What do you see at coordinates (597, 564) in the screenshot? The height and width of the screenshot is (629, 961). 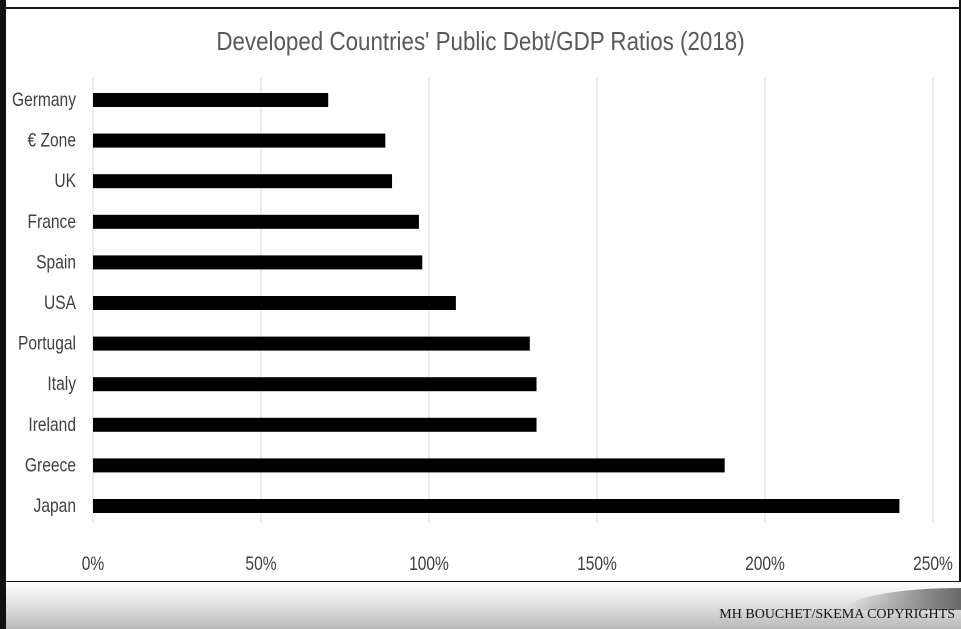 I see `x-tick-label: 150%` at bounding box center [597, 564].